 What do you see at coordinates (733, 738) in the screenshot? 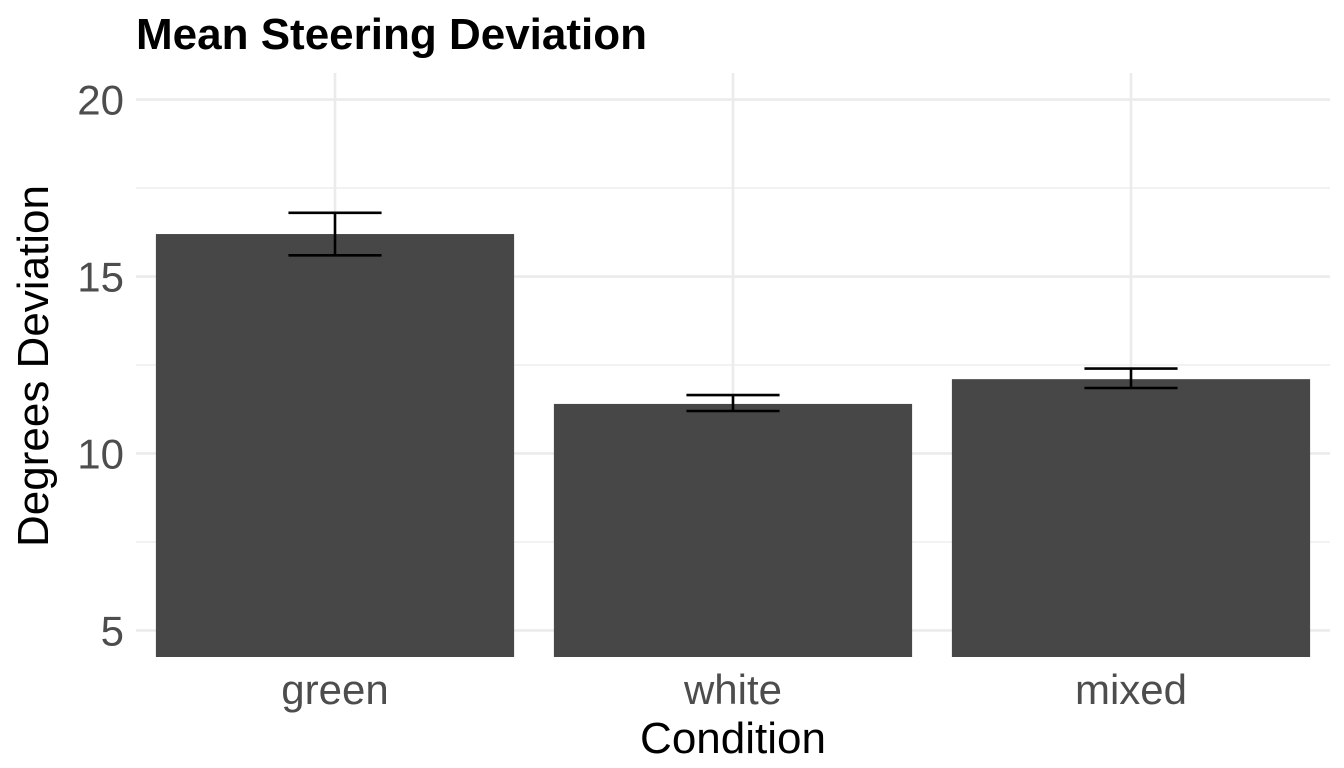
I see `x-axis-title: Condition` at bounding box center [733, 738].